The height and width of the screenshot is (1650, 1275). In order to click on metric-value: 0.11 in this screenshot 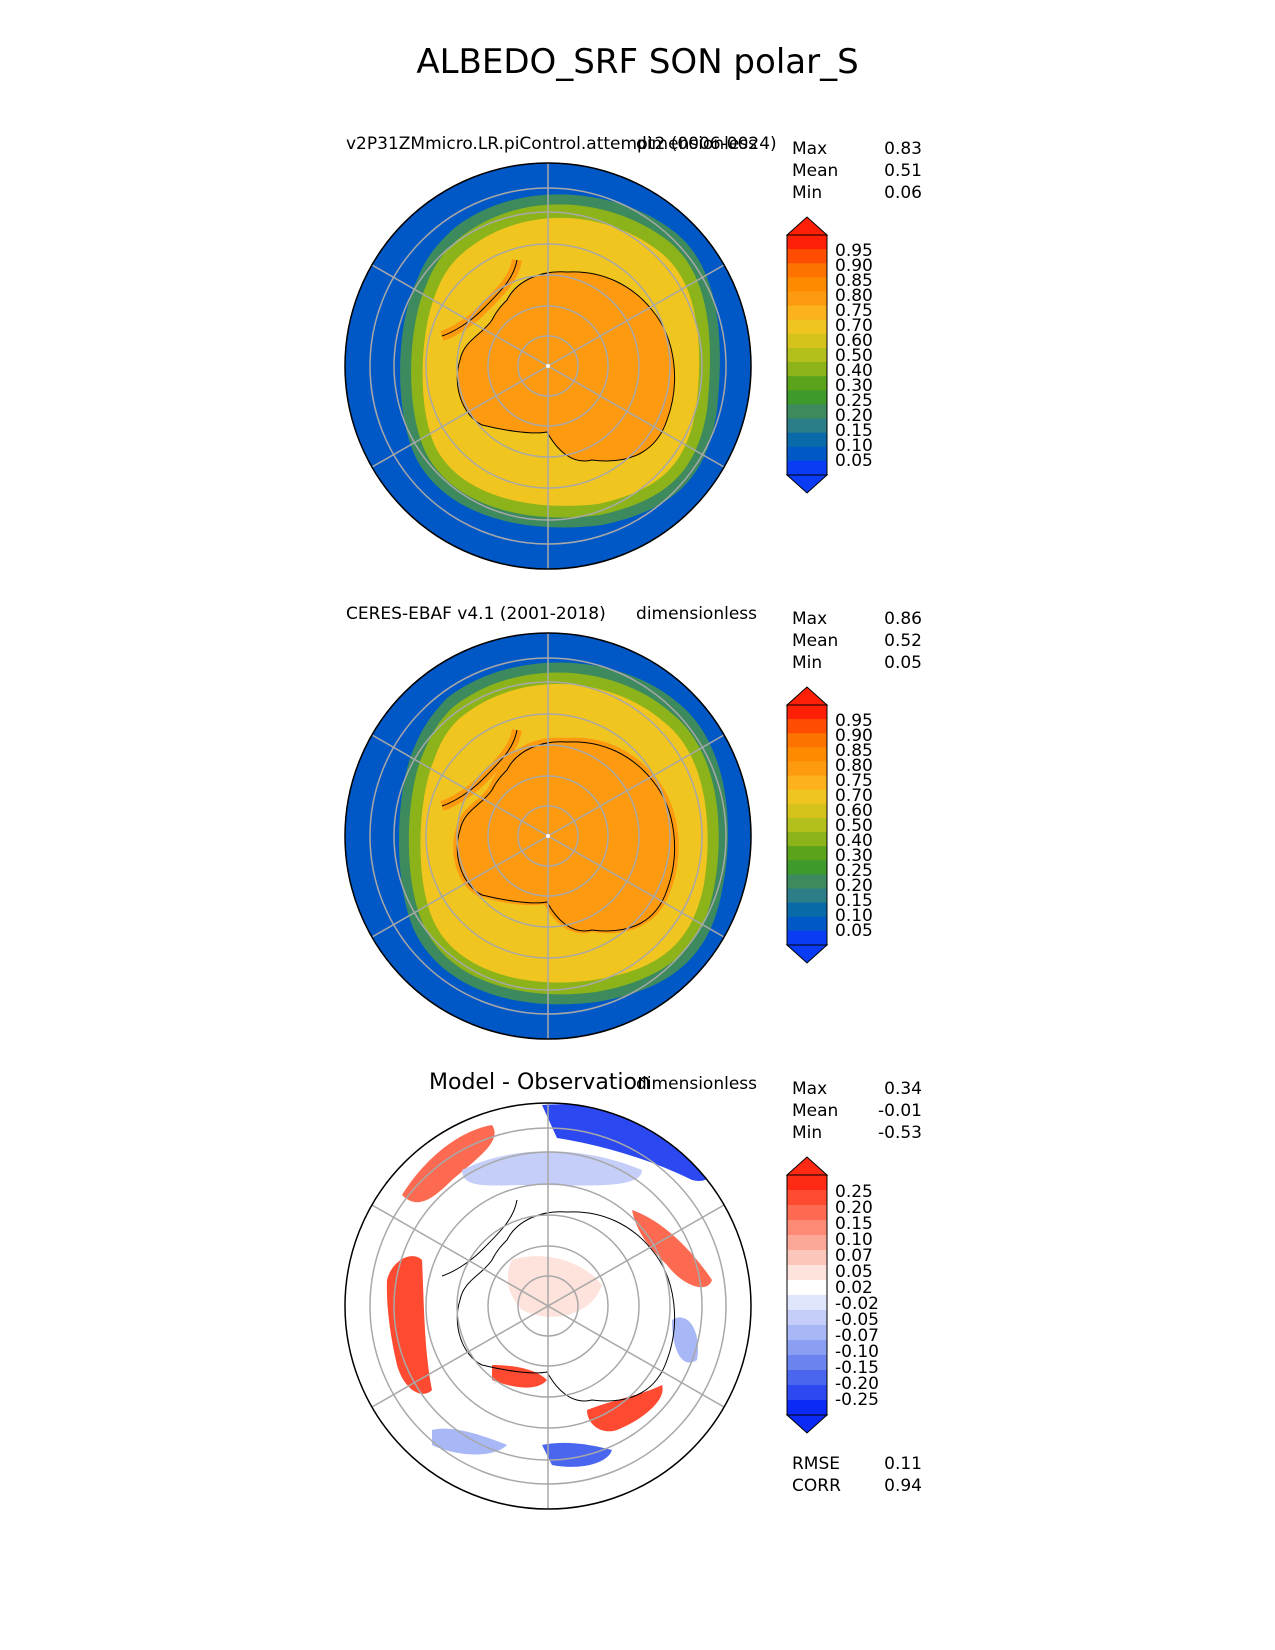, I will do `click(903, 1464)`.